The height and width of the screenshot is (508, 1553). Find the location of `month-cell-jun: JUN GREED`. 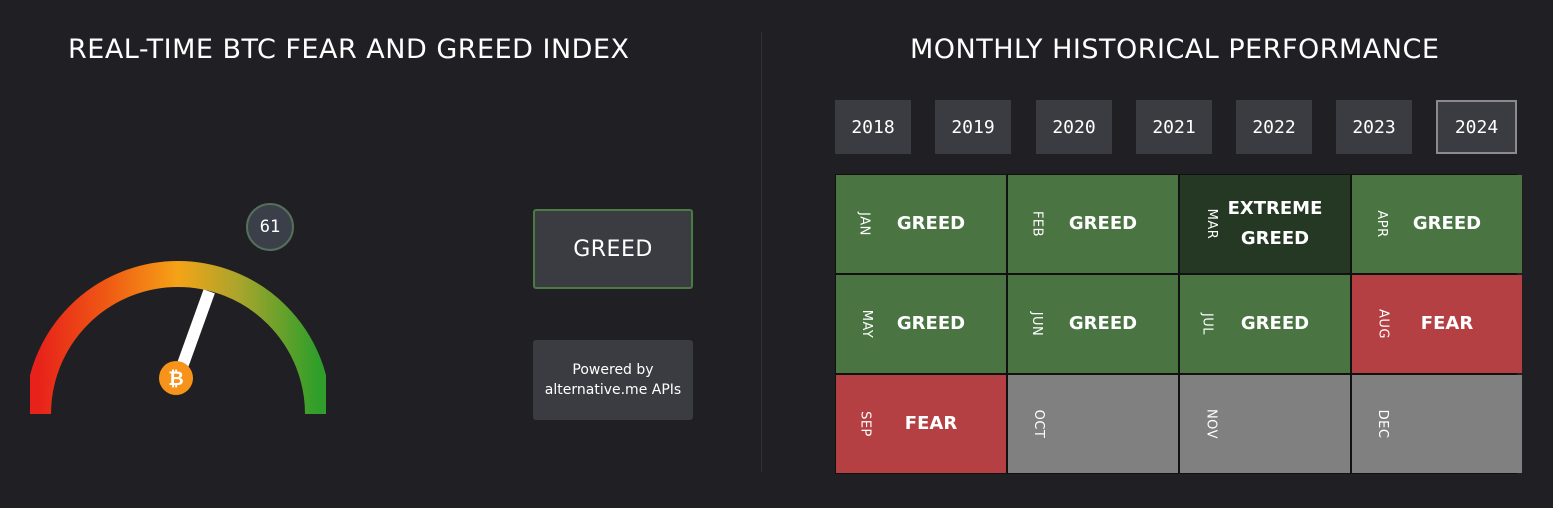

month-cell-jun: JUN GREED is located at coordinates (1093, 324).